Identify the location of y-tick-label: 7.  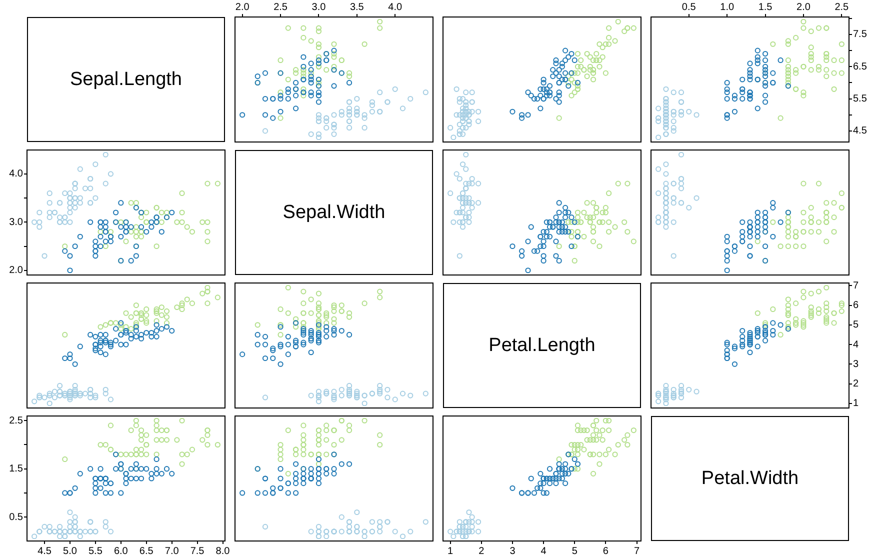
(856, 286).